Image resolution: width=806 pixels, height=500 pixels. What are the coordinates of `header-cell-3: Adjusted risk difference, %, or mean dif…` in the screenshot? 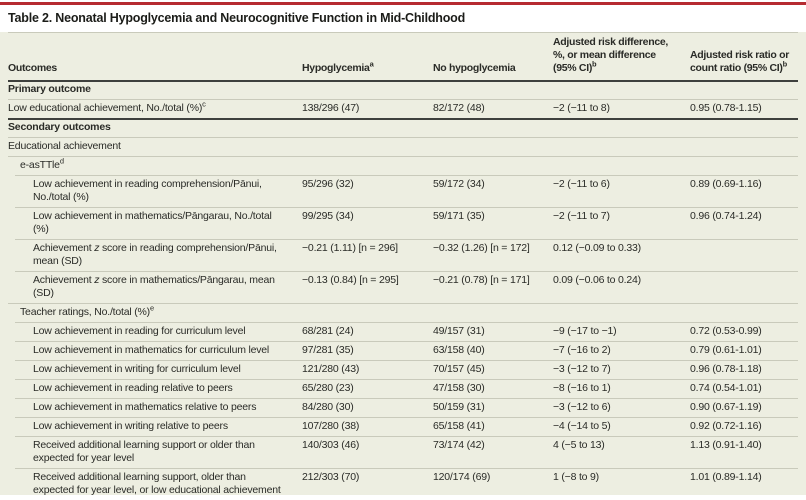 It's located at (611, 55).